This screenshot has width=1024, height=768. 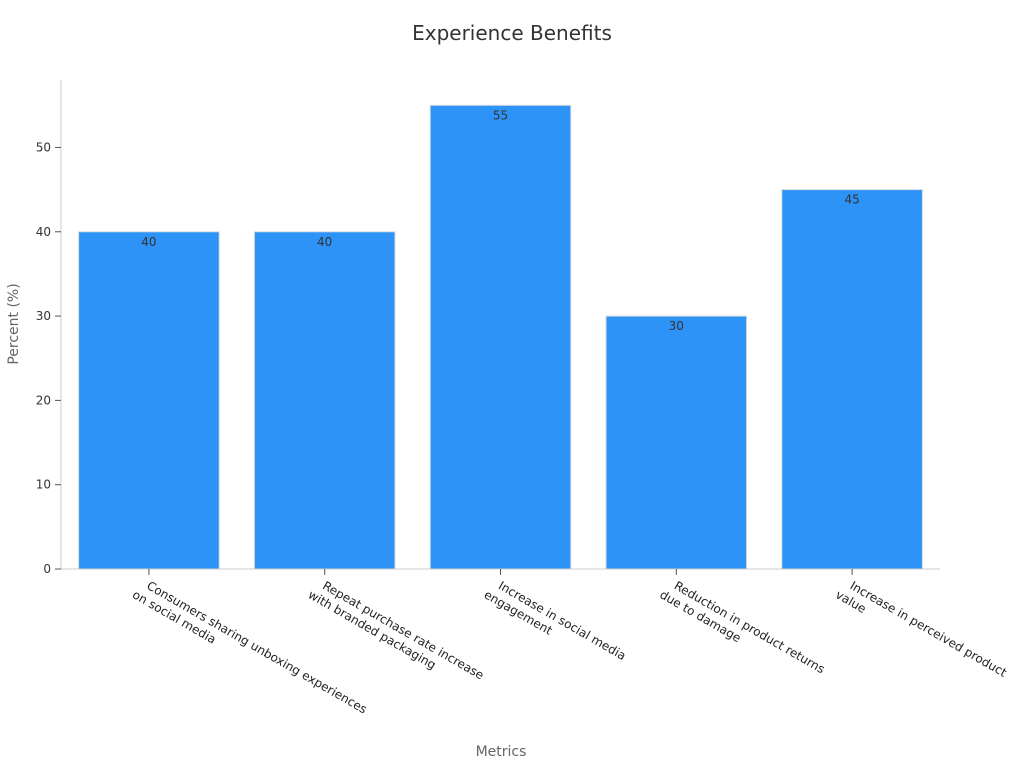 I want to click on y-axis-label: Percent (%), so click(x=14, y=323).